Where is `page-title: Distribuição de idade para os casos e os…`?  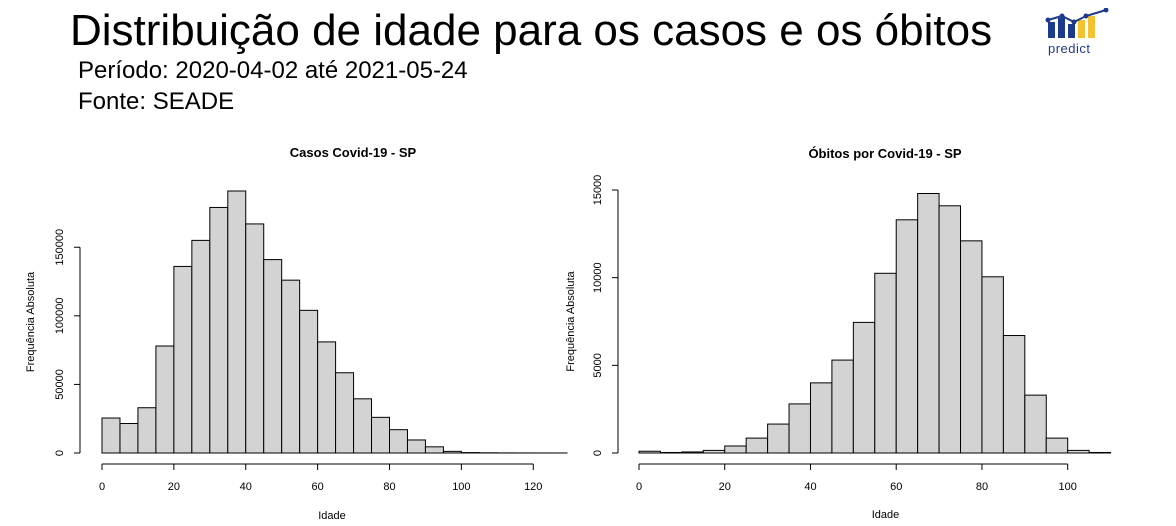
page-title: Distribuição de idade para os casos e os… is located at coordinates (531, 30).